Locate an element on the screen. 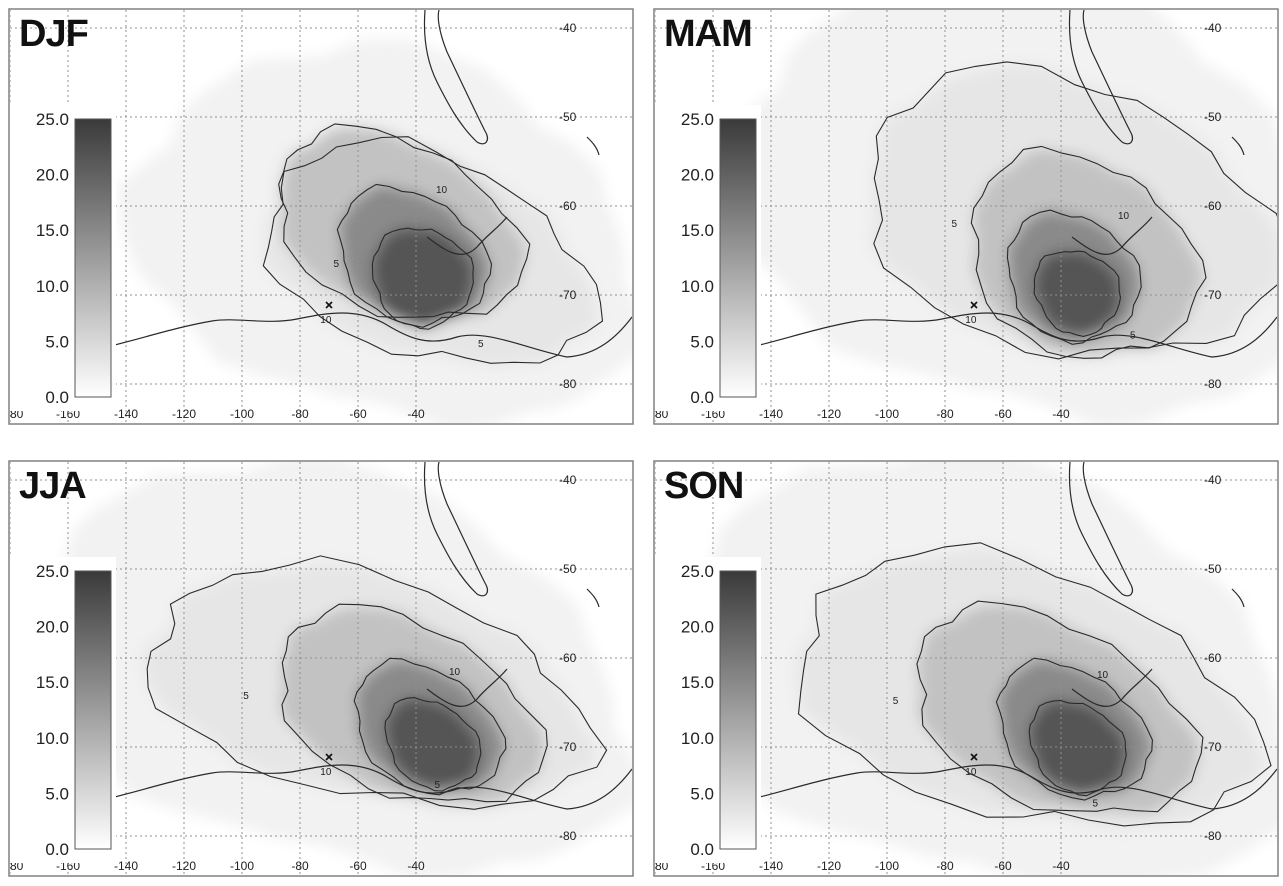 The width and height of the screenshot is (1283, 886). panel-title: MAM is located at coordinates (708, 34).